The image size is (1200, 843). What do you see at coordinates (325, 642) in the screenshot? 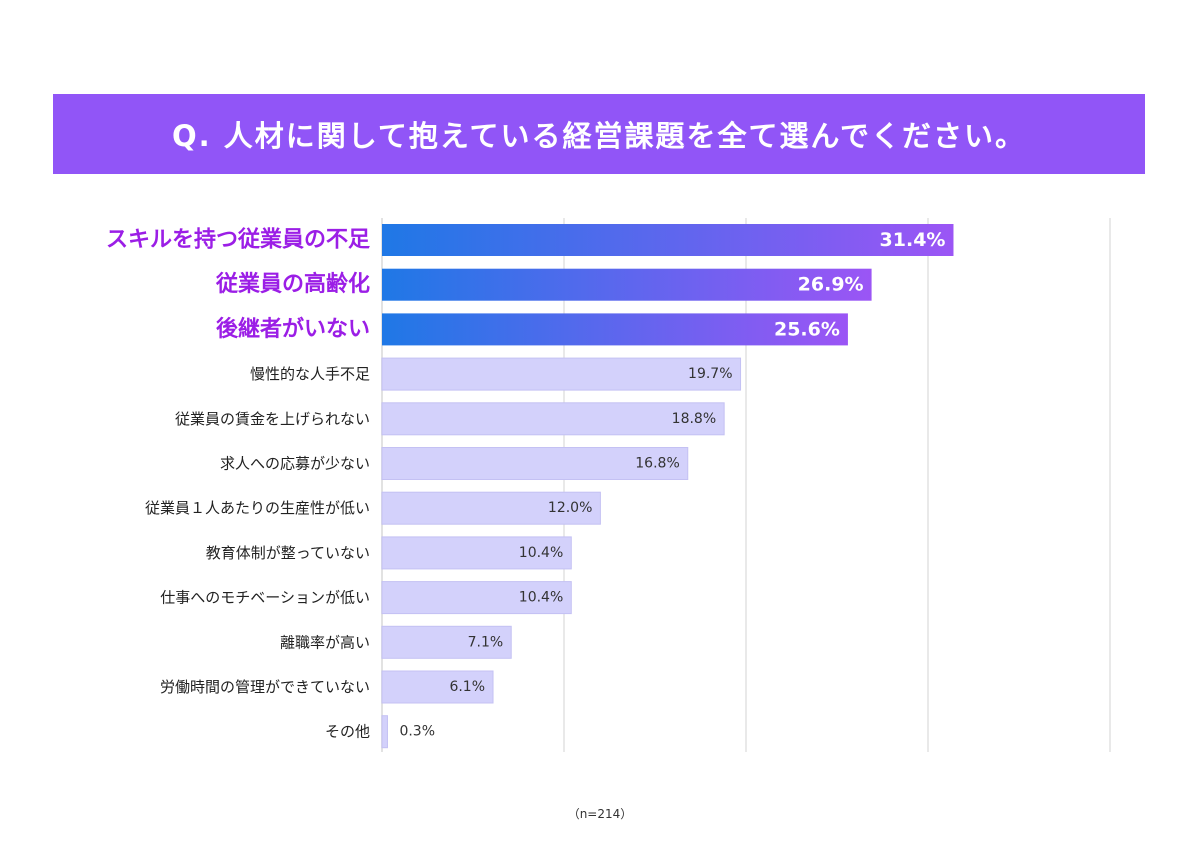
I see `category-label: 離職率が高い` at bounding box center [325, 642].